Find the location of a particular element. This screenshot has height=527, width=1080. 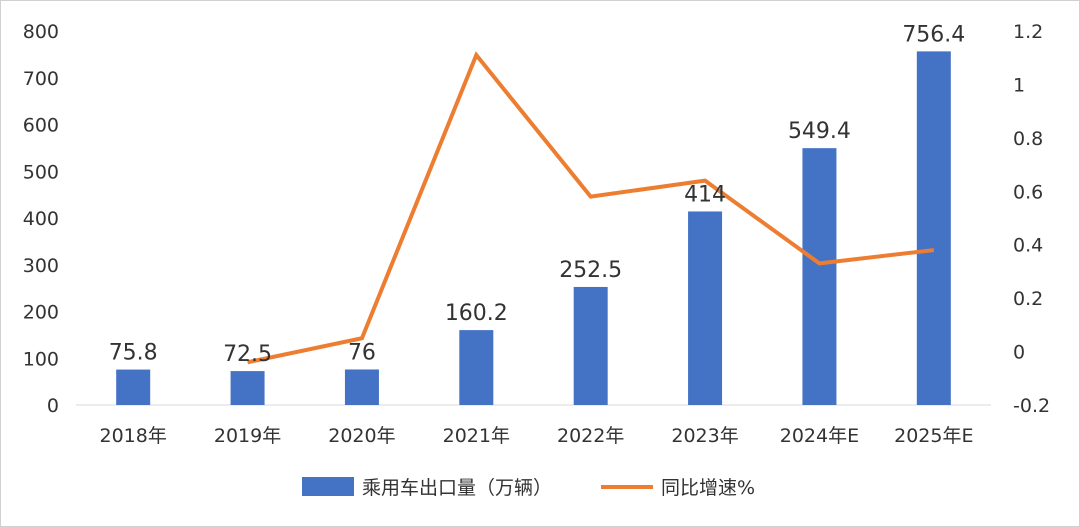

bar-data-label: 76 is located at coordinates (362, 352).